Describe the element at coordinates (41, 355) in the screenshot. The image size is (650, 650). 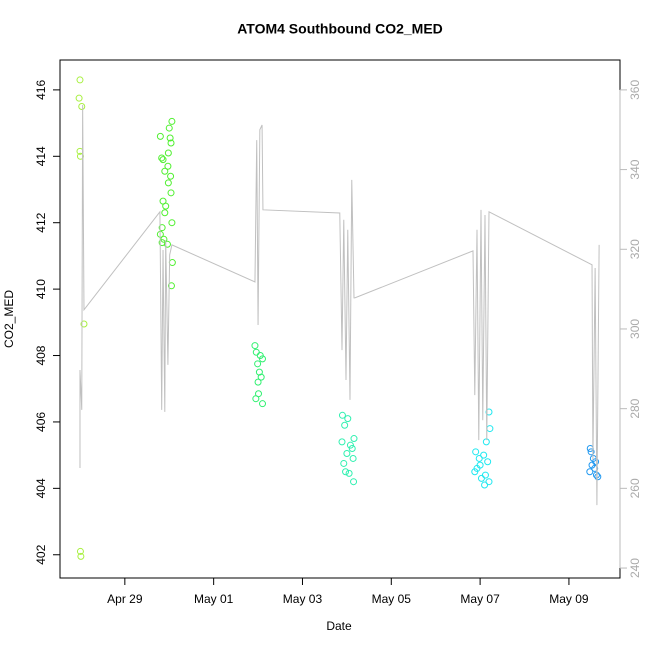
I see `y-tick-label: 408` at that location.